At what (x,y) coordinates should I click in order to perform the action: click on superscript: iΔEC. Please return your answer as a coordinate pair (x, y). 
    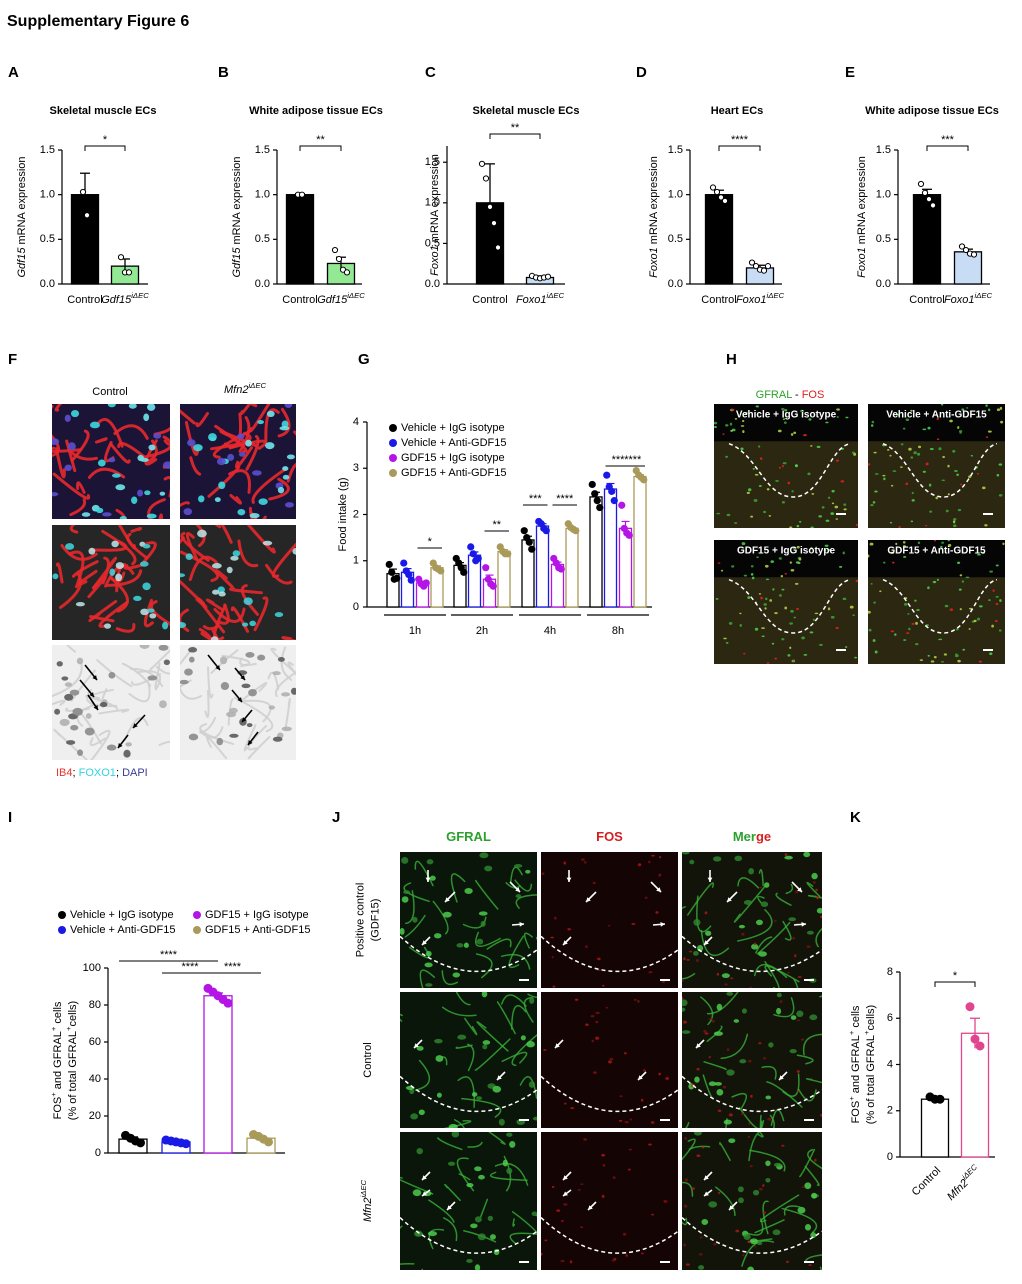
    Looking at the image, I should click on (556, 295).